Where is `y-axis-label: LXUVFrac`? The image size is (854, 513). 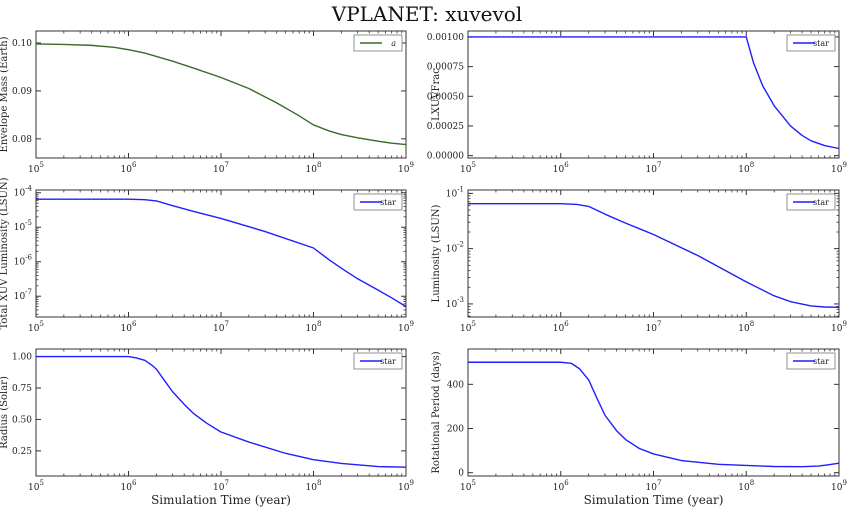
y-axis-label: LXUVFrac is located at coordinates (436, 94).